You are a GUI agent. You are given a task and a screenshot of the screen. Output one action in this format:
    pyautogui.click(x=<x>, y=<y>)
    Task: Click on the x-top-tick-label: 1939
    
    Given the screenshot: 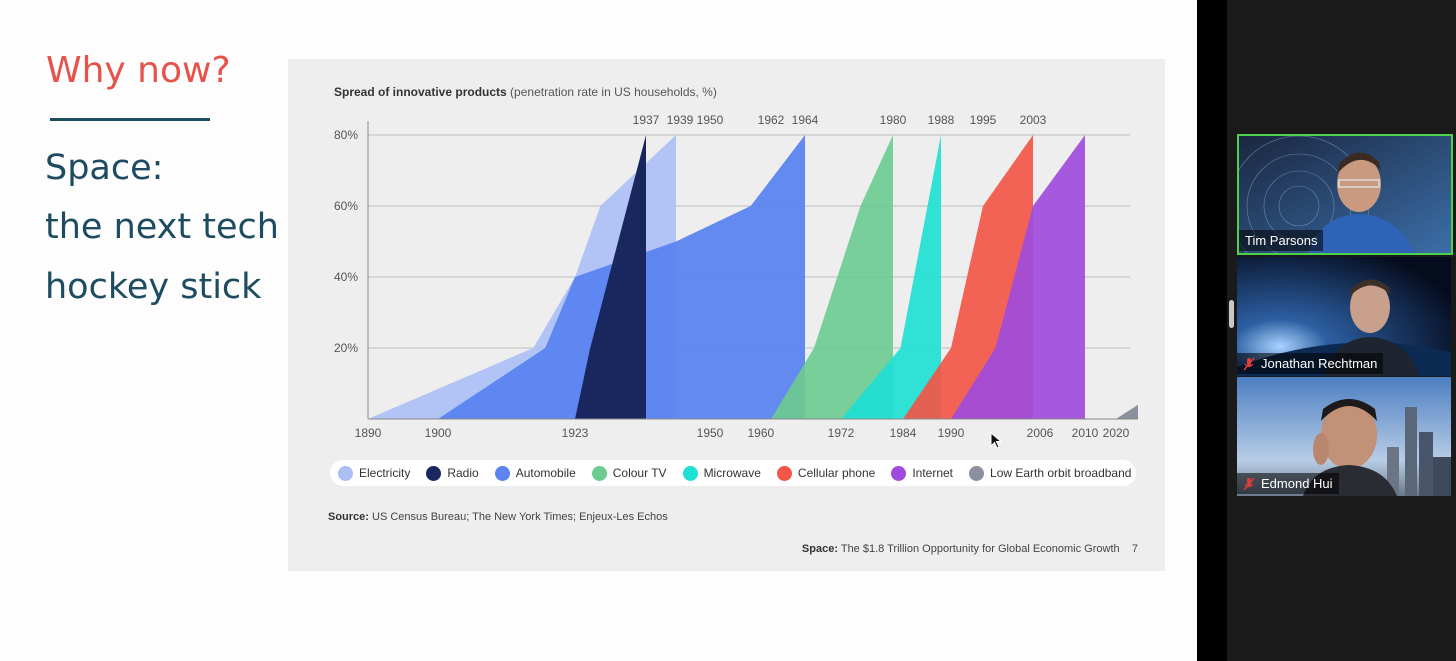 What is the action you would take?
    pyautogui.click(x=680, y=120)
    